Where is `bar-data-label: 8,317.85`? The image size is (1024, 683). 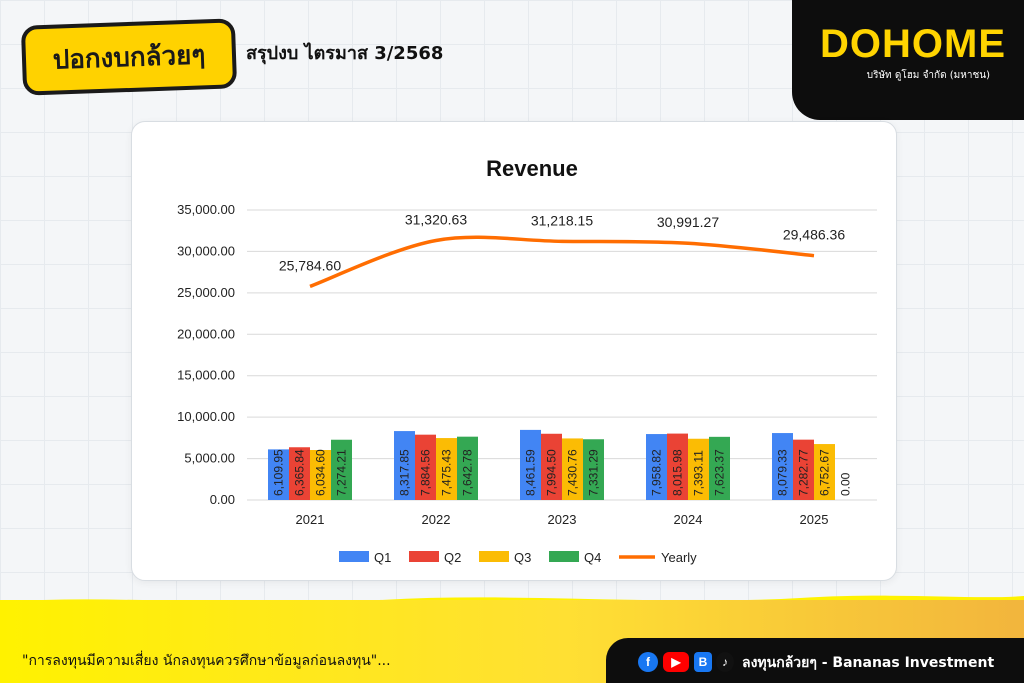 bar-data-label: 8,317.85 is located at coordinates (405, 472).